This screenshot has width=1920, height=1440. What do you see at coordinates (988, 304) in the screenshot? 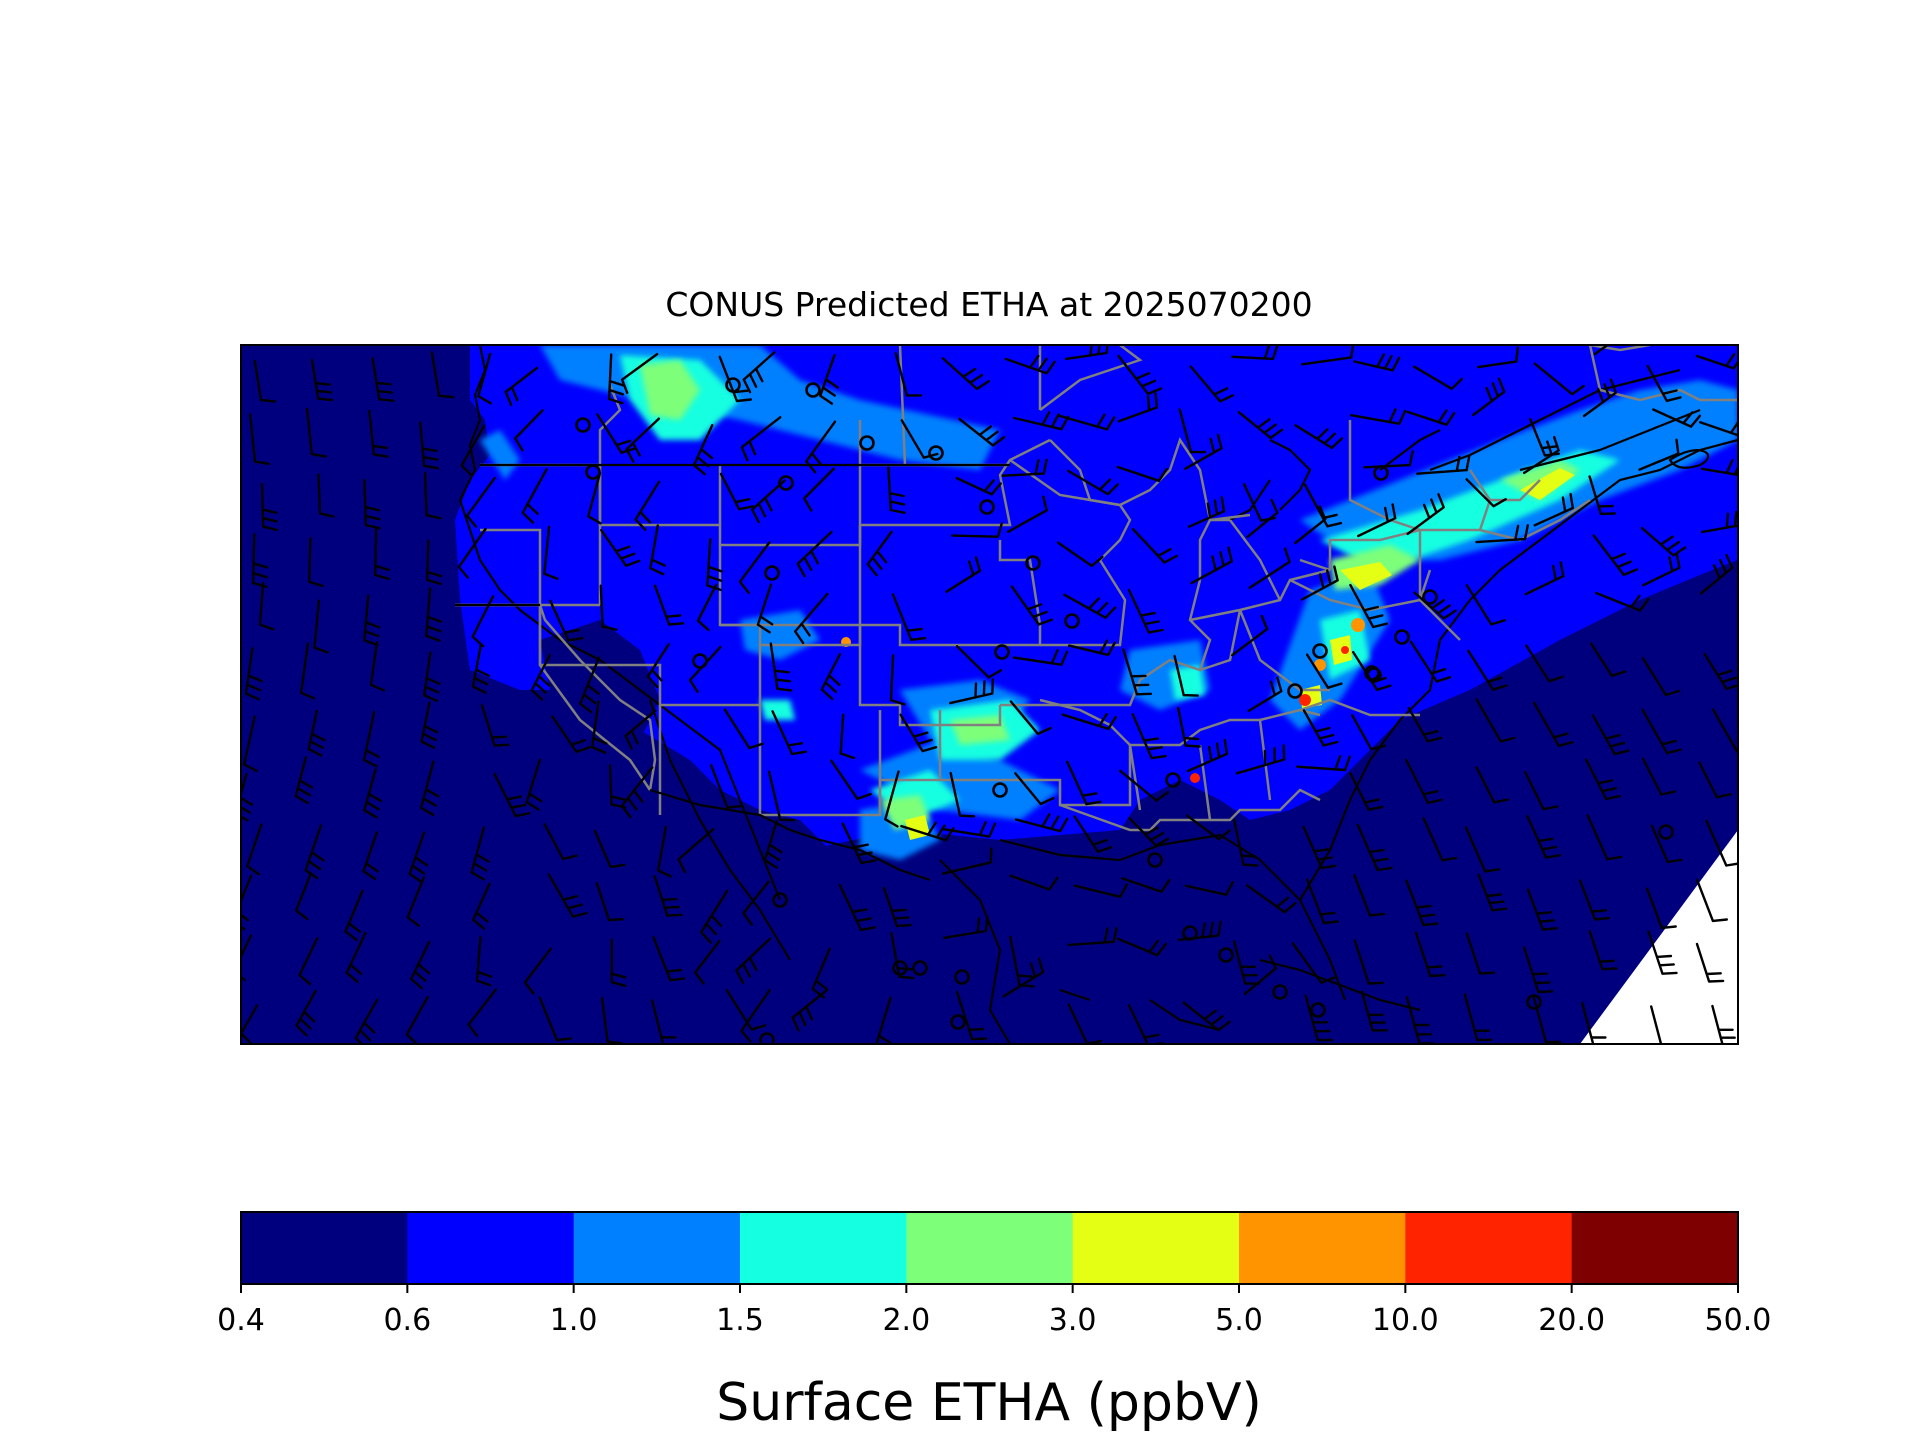
I see `map-title: CONUS Predicted ETHA at 2025070200` at bounding box center [988, 304].